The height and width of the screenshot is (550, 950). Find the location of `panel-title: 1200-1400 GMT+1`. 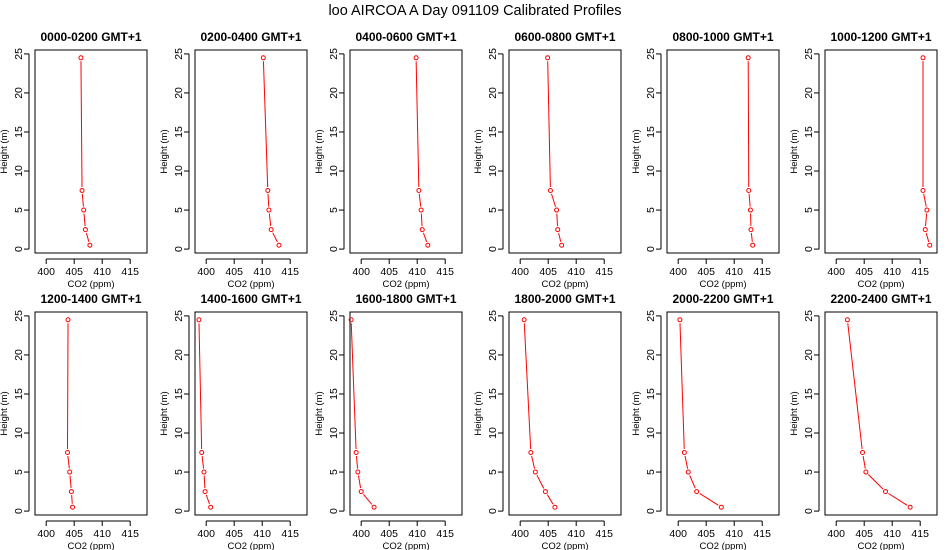

panel-title: 1200-1400 GMT+1 is located at coordinates (90, 299).